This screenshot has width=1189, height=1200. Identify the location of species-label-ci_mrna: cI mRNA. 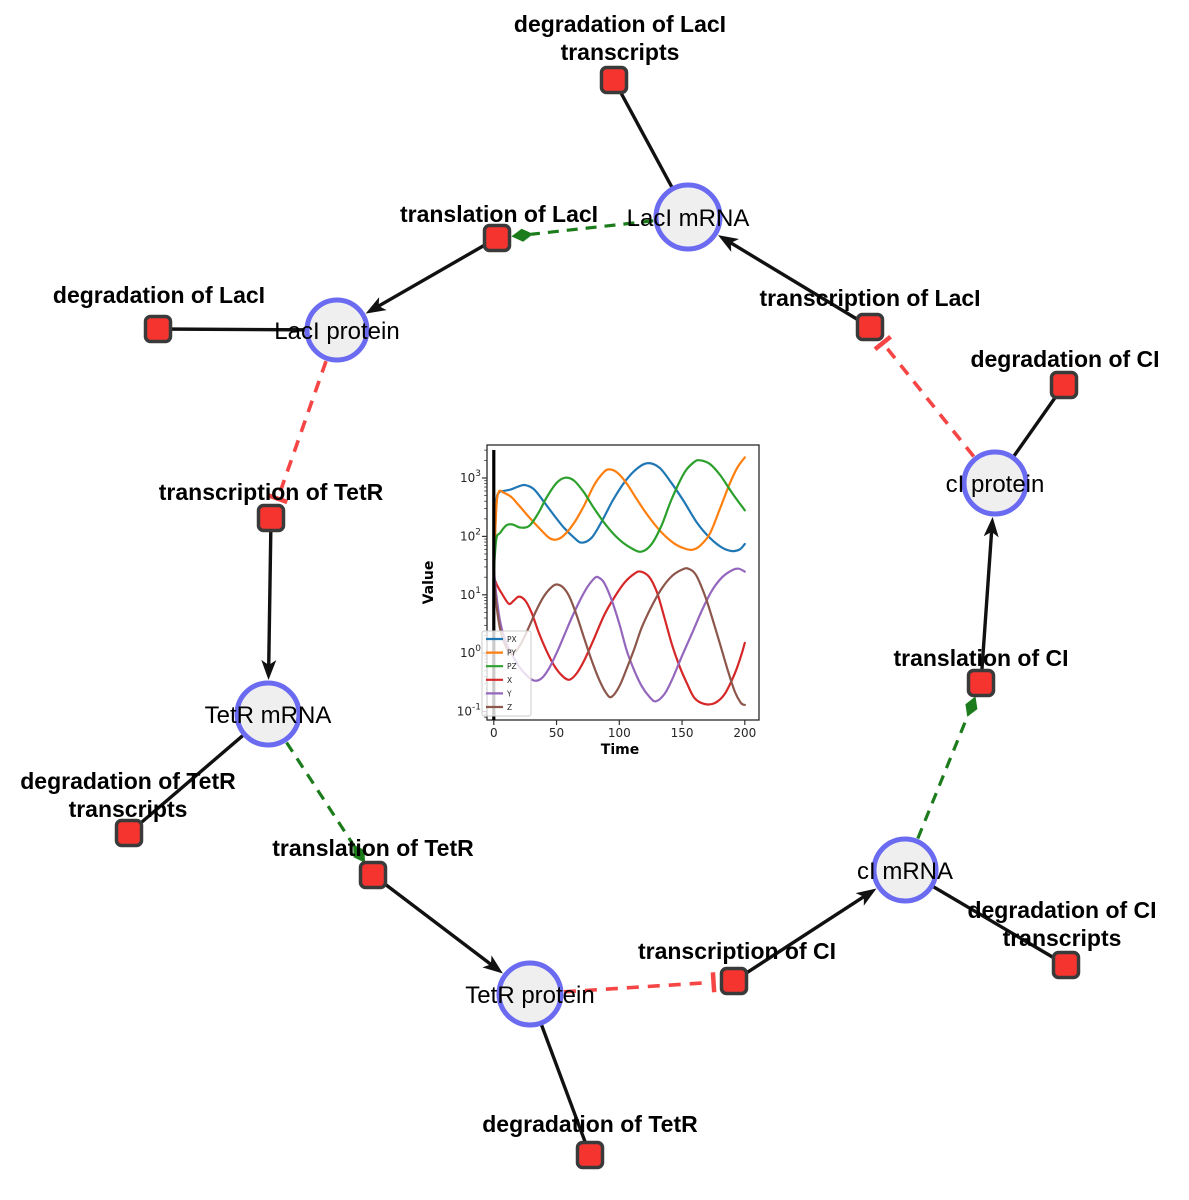
(905, 871).